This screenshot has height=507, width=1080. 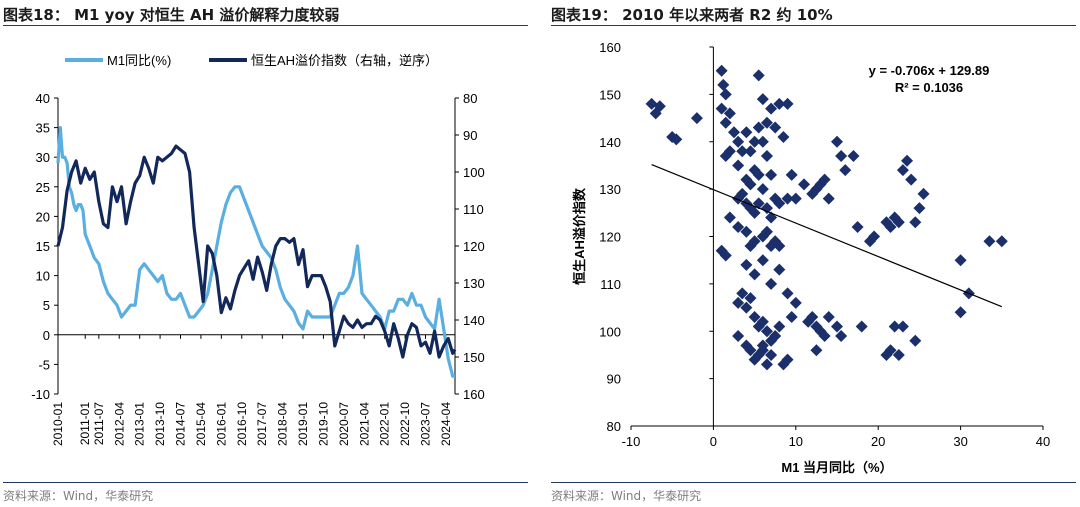 What do you see at coordinates (364, 424) in the screenshot?
I see `x-tick-label: 2021-04` at bounding box center [364, 424].